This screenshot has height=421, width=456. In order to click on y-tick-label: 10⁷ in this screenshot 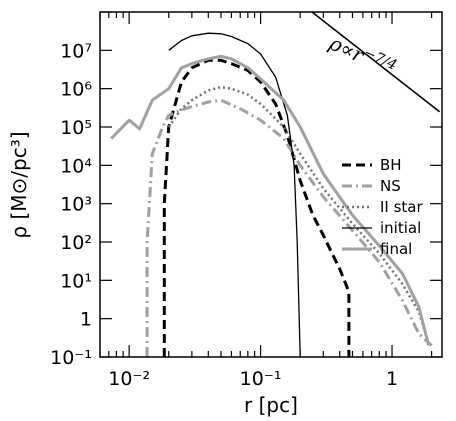, I will do `click(76, 51)`.